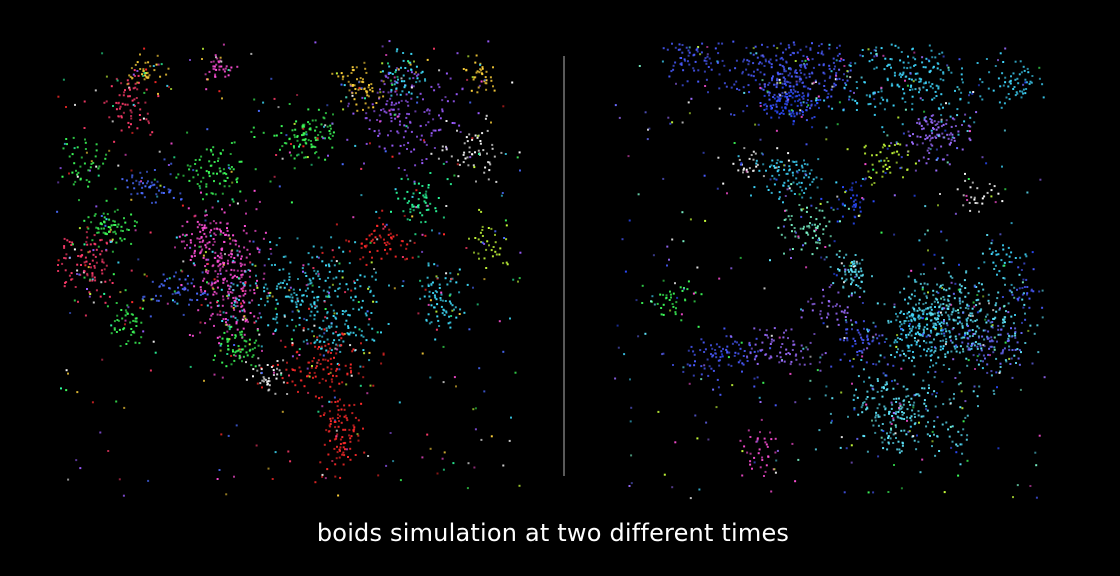 This screenshot has height=576, width=1120. Describe the element at coordinates (385, 249) in the screenshot. I see `boid-2065` at that location.